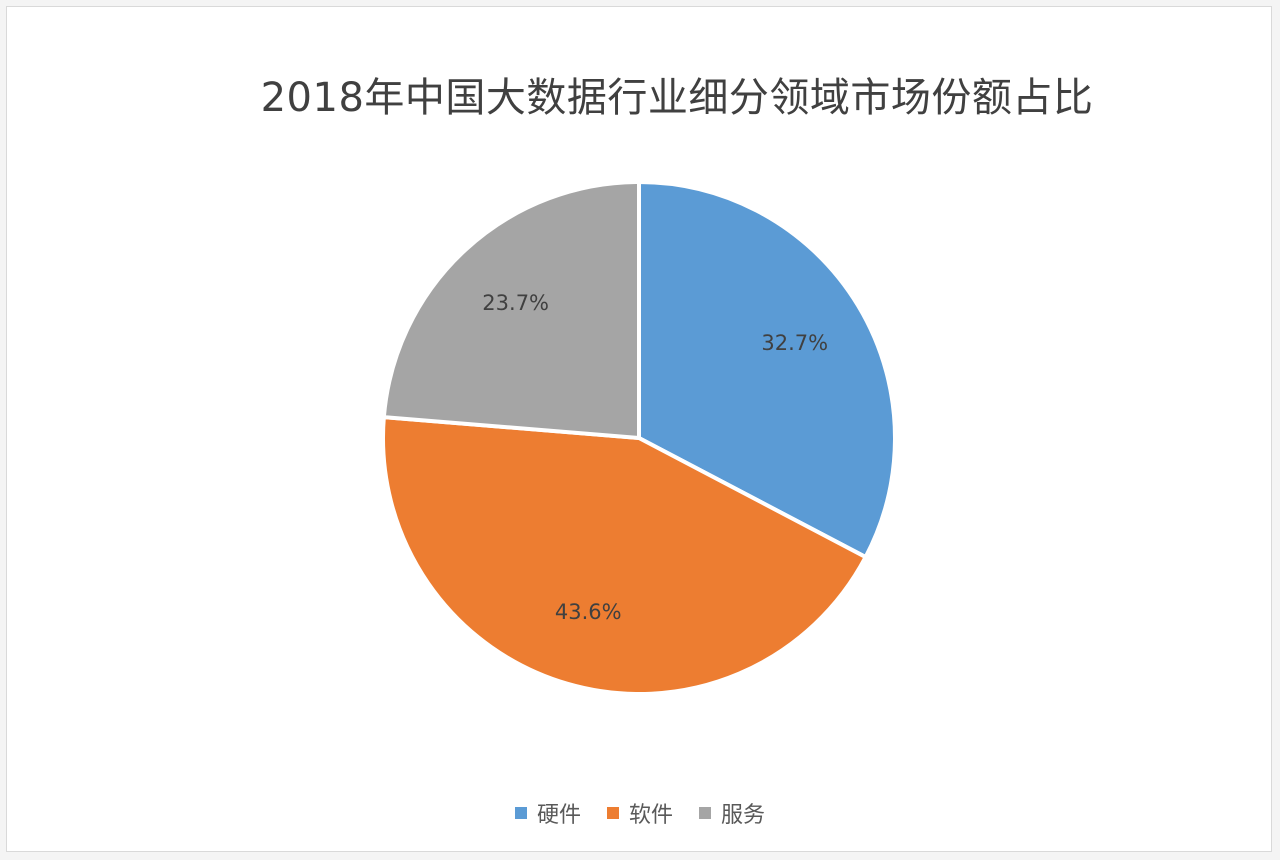 The image size is (1280, 860). I want to click on data-label-hardware: 32.7%, so click(794, 343).